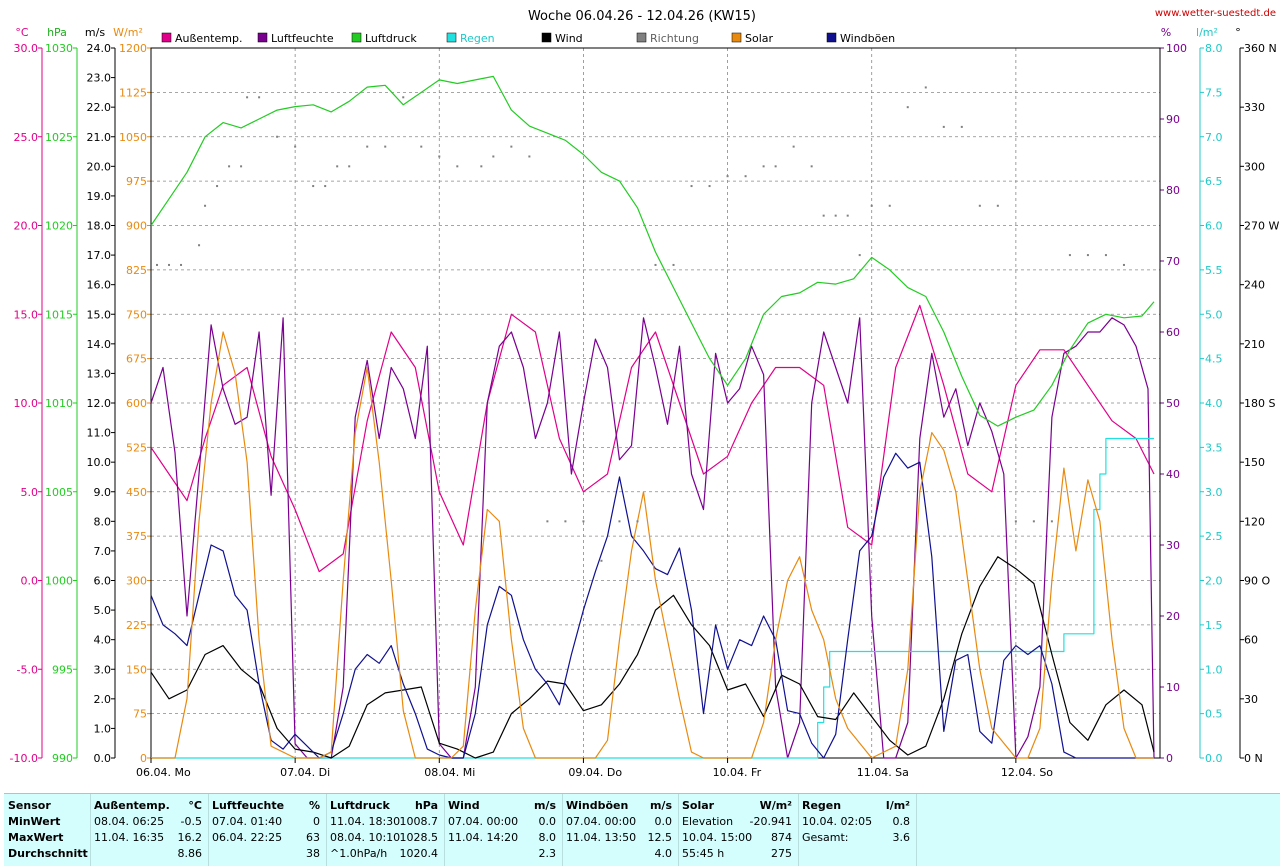  Describe the element at coordinates (136, 314) in the screenshot. I see `solar-tick-label: 750` at that location.